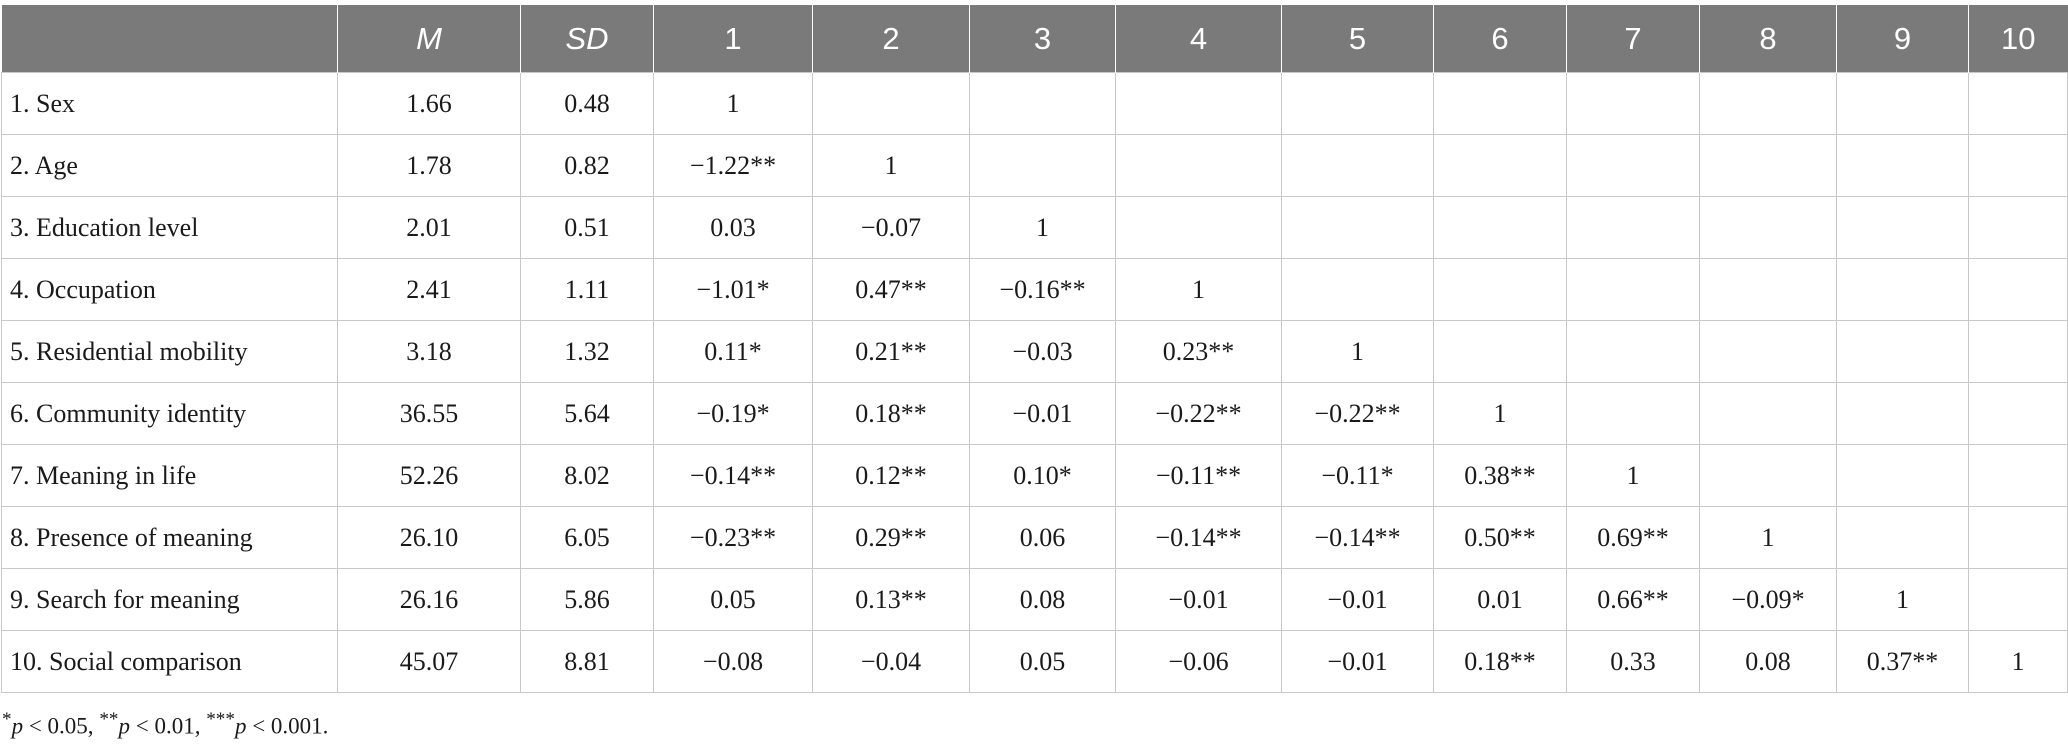  I want to click on correlation-cell: 0.33, so click(1633, 661).